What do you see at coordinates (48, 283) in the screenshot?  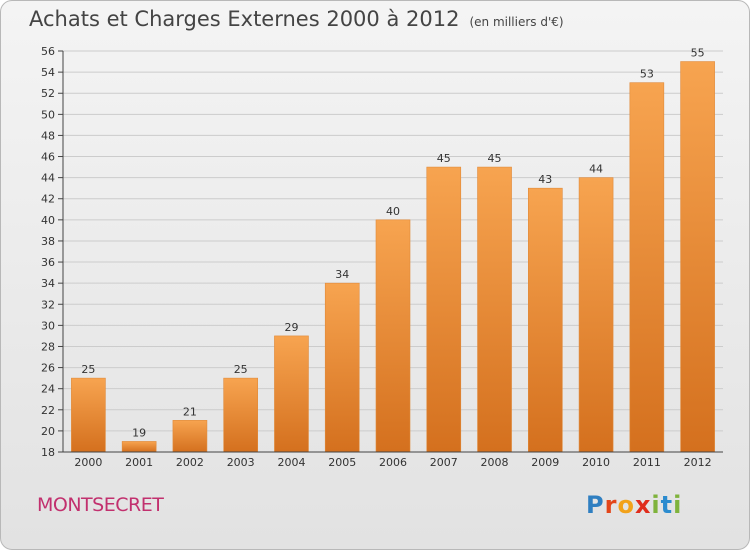 I see `y-tick-label: 34` at bounding box center [48, 283].